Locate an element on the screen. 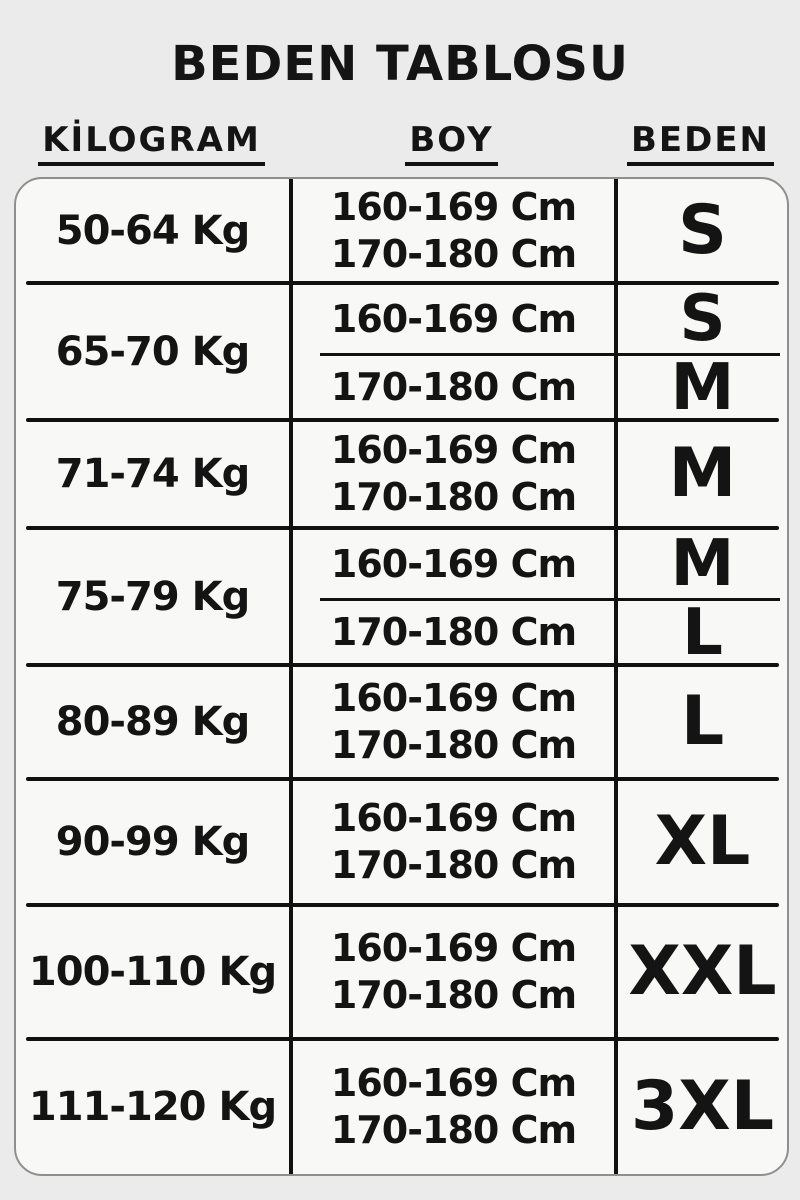 The height and width of the screenshot is (1200, 800). weight-value: 65-70 Kg is located at coordinates (152, 351).